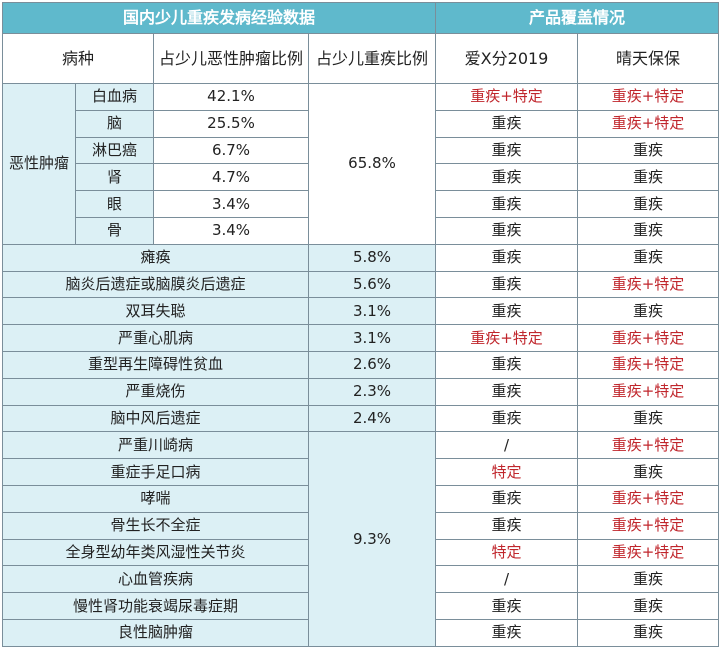 This screenshot has height=653, width=720. Describe the element at coordinates (372, 58) in the screenshot. I see `column-header-critical-ratio: 占少儿重疾比例` at that location.